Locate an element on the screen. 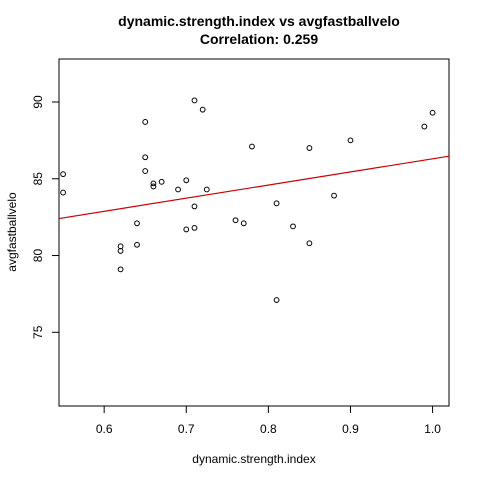  y-axis-label: avgfastballvelo is located at coordinates (12, 232).